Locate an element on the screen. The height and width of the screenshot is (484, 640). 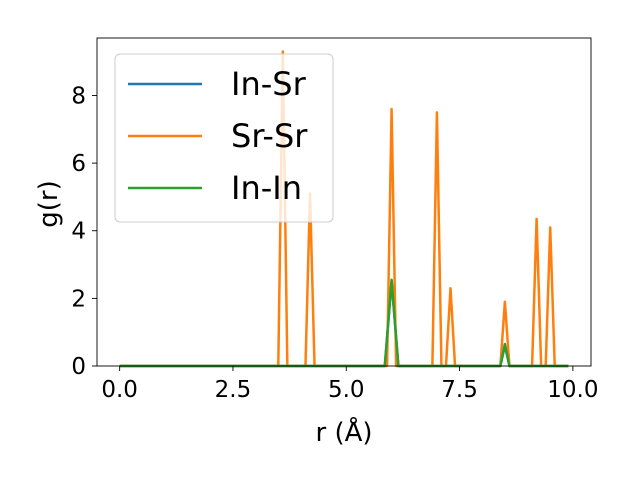
y-tick-label: 8 is located at coordinates (78, 96).